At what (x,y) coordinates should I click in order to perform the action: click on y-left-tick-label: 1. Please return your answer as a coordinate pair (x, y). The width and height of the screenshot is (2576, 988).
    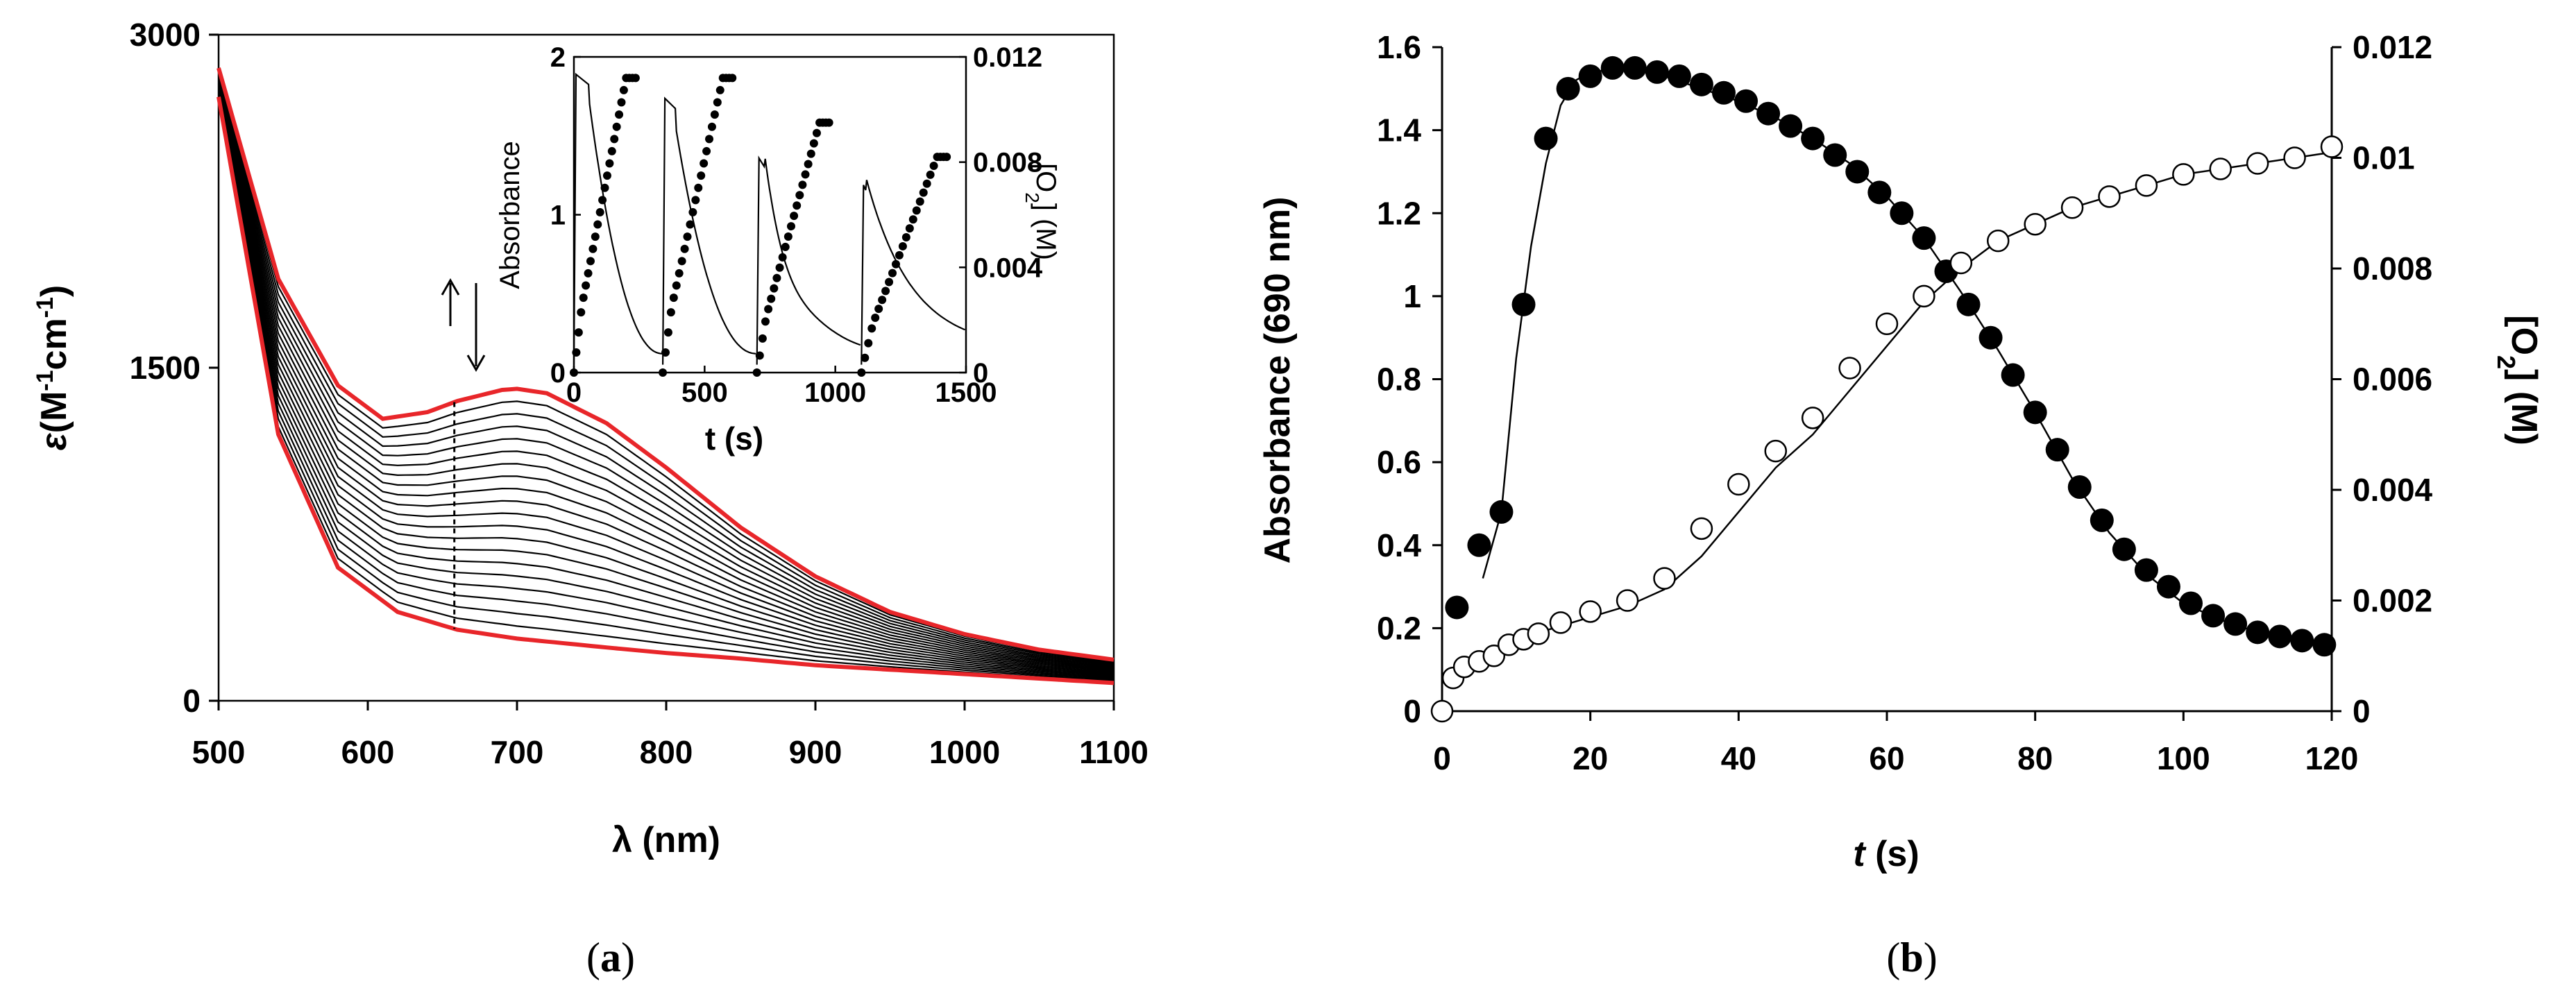
    Looking at the image, I should click on (1412, 296).